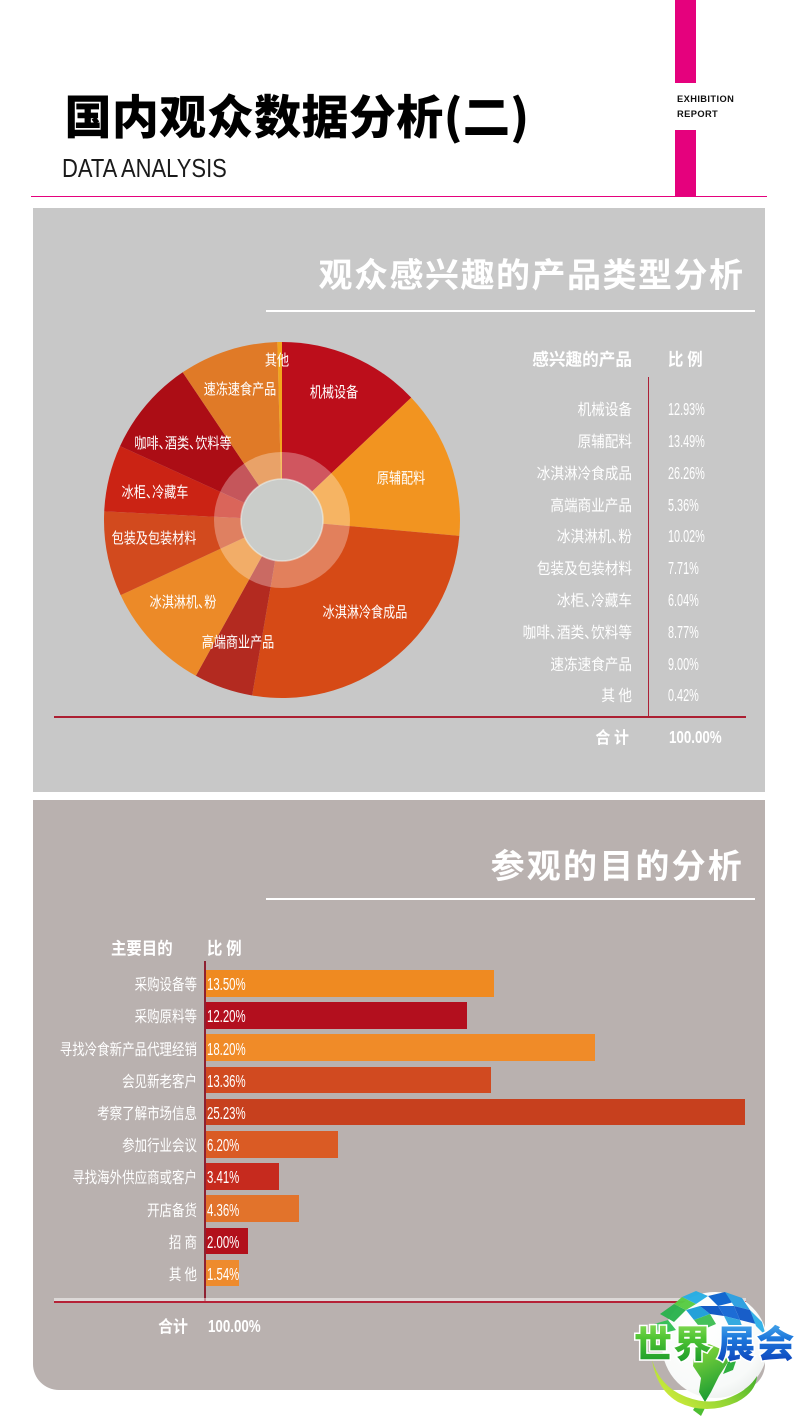  Describe the element at coordinates (673, 1342) in the screenshot. I see `svg-text: 世界` at that location.